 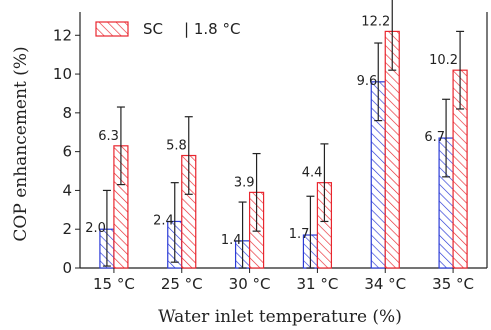 What do you see at coordinates (317, 284) in the screenshot?
I see `x-tick-label: 31 °C` at bounding box center [317, 284].